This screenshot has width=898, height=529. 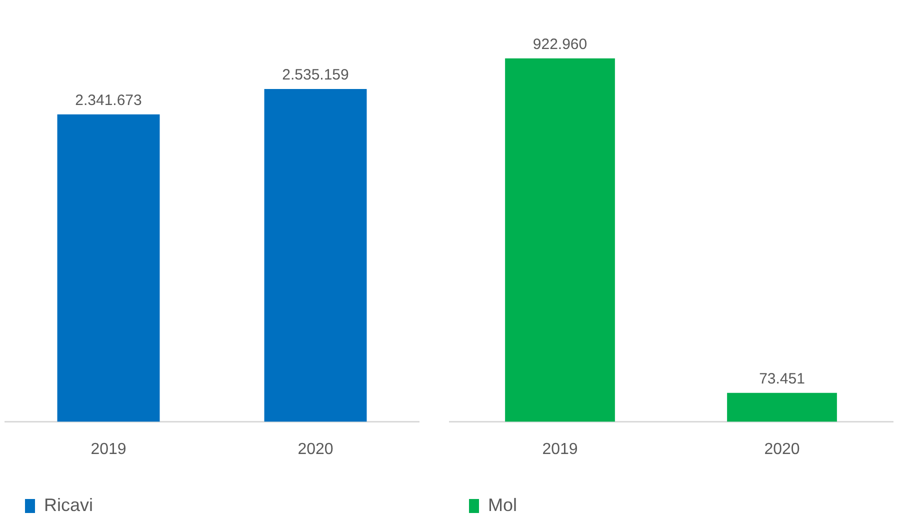 I want to click on data-label: 922.960, so click(x=560, y=44).